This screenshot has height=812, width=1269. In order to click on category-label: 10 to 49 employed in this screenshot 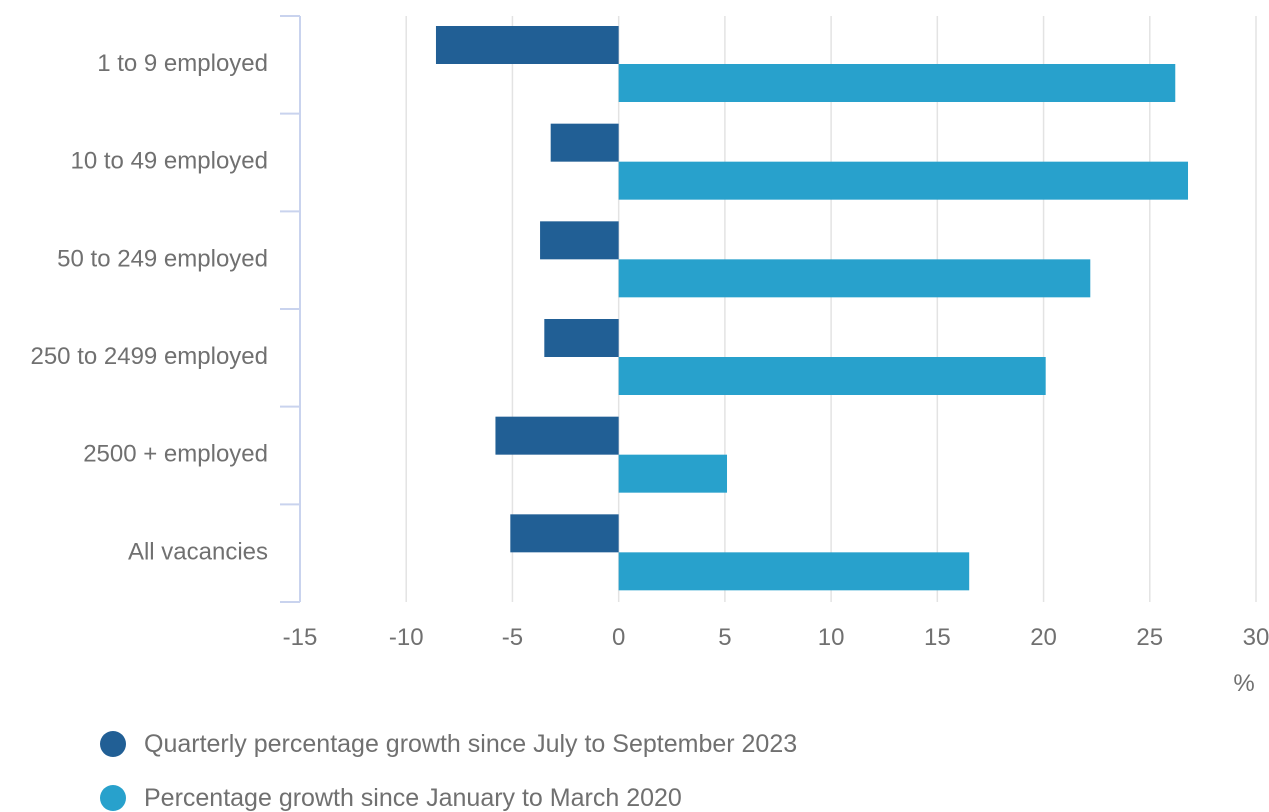, I will do `click(169, 161)`.